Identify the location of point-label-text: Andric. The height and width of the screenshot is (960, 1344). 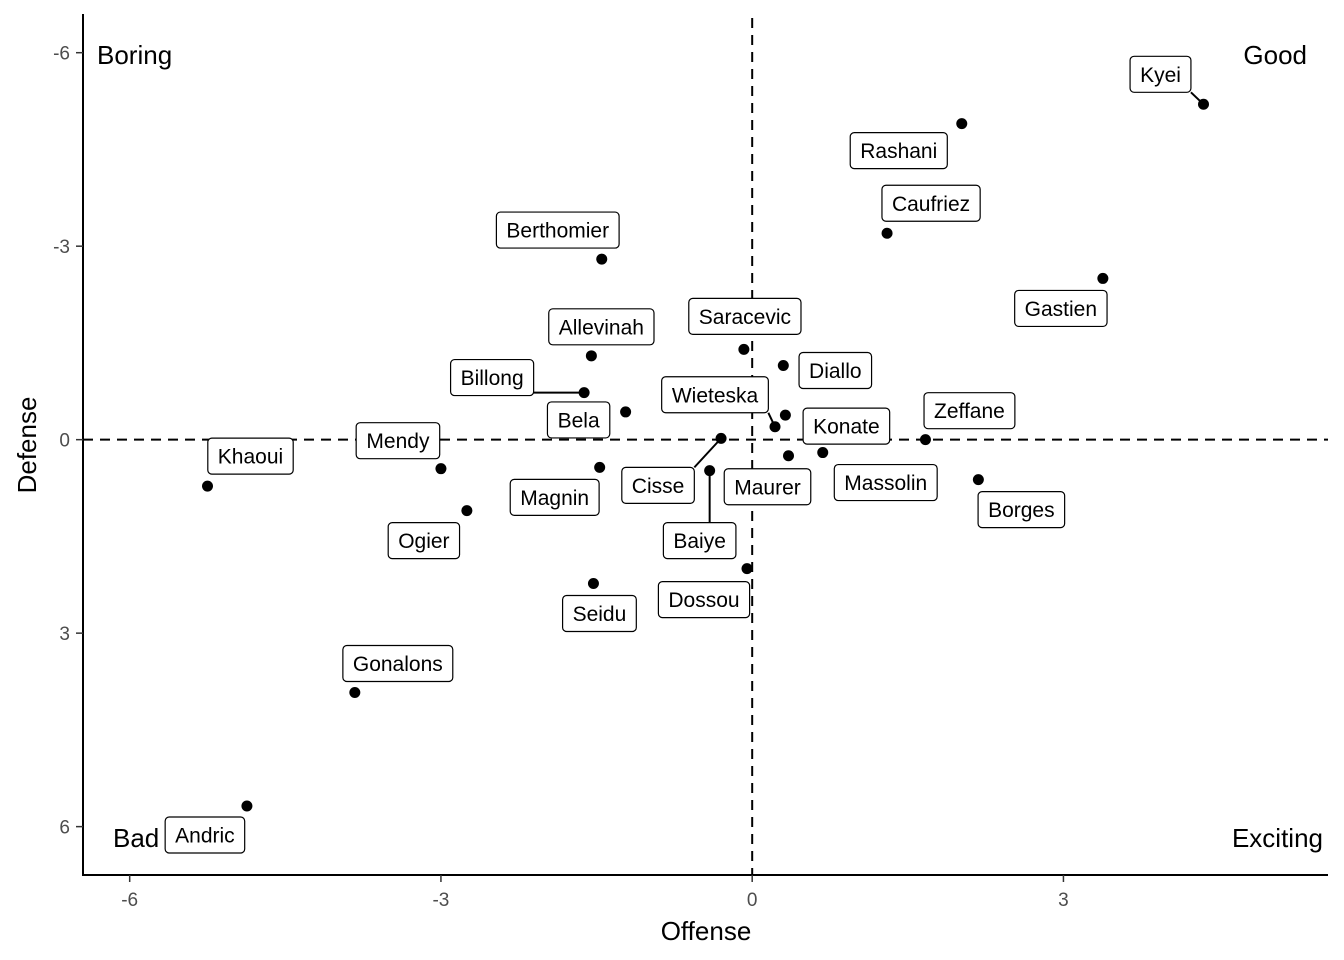
(205, 835).